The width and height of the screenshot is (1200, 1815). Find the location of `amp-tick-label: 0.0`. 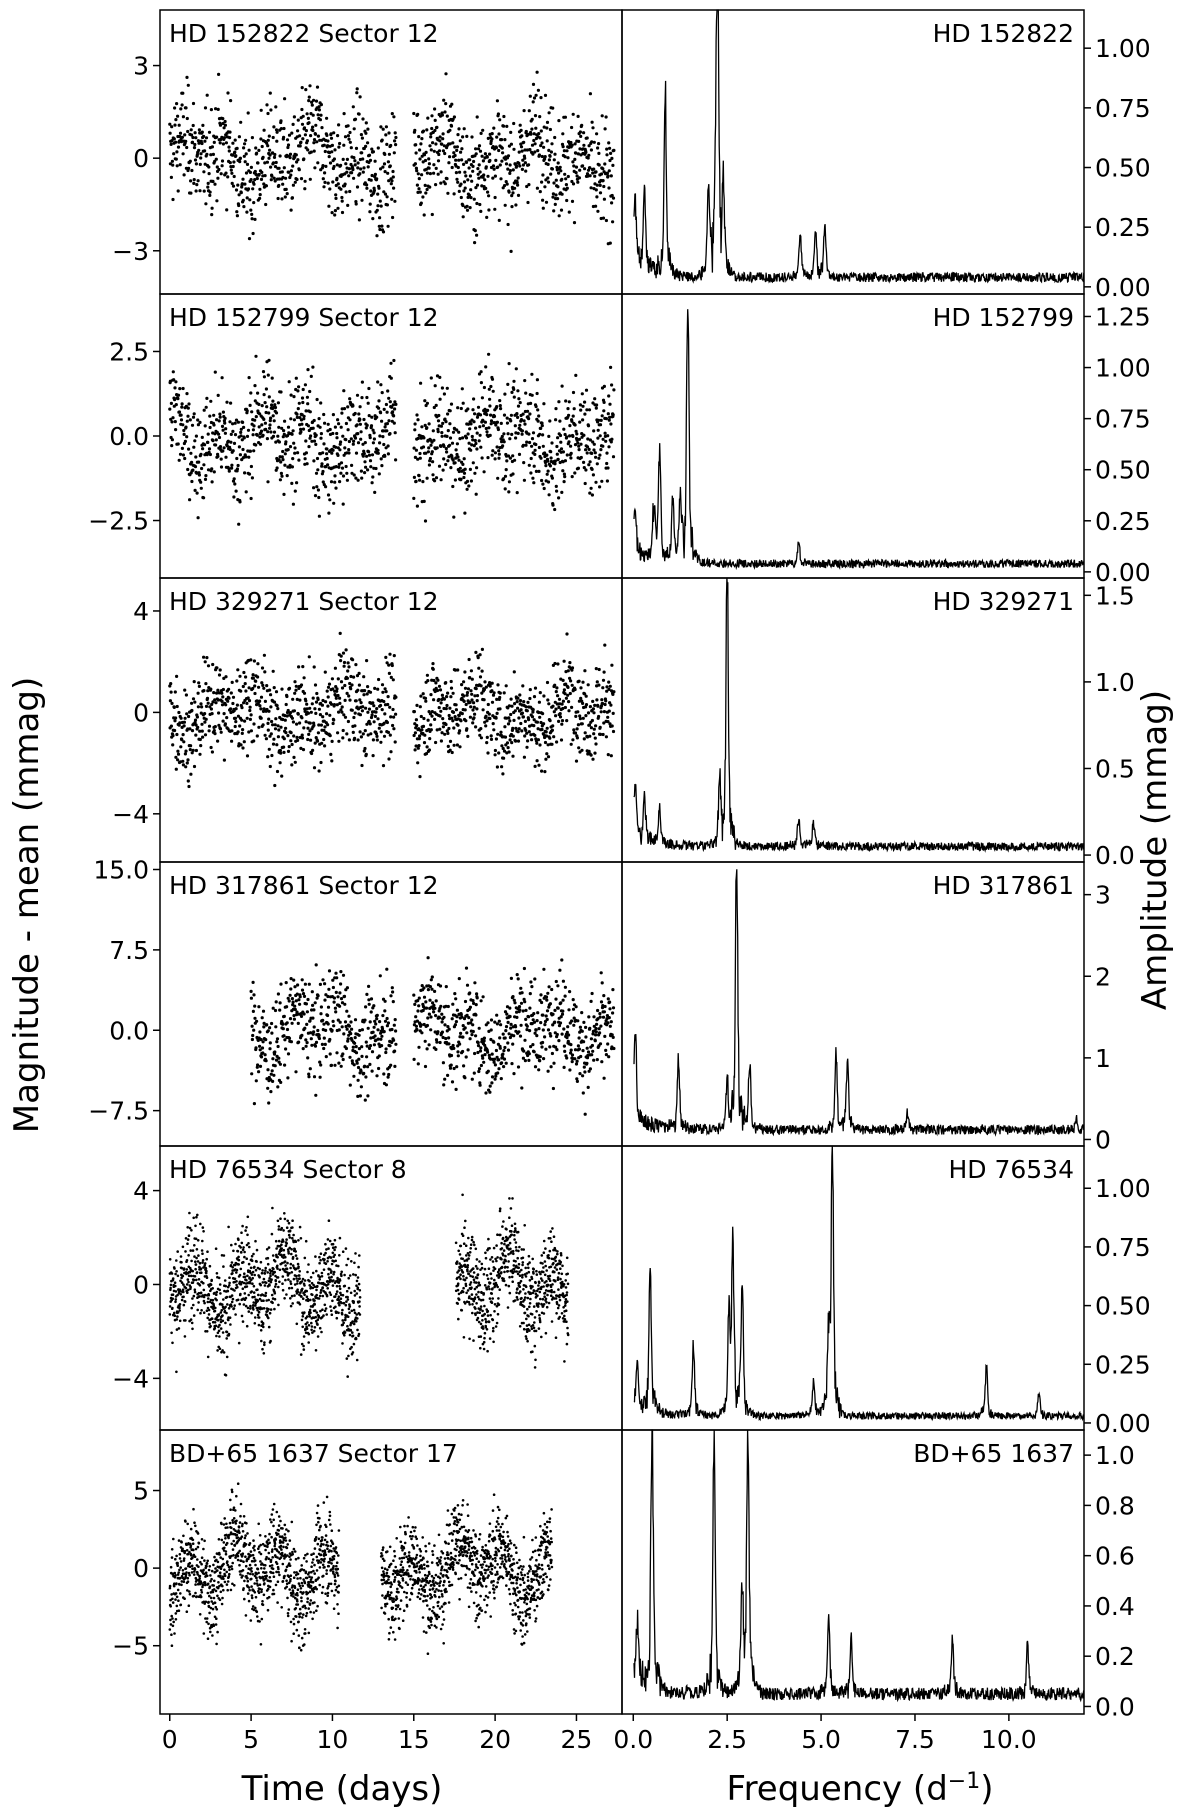

amp-tick-label: 0.0 is located at coordinates (1115, 855).